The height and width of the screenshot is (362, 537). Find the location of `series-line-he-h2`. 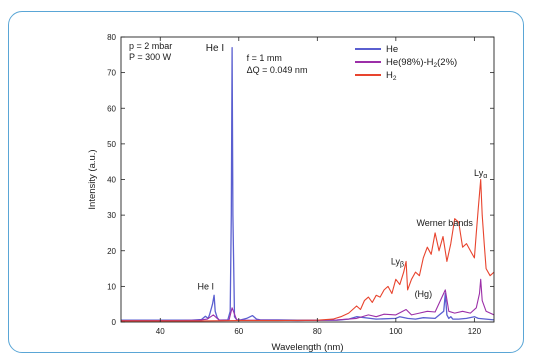

series-line-he-h2 is located at coordinates (308, 300).